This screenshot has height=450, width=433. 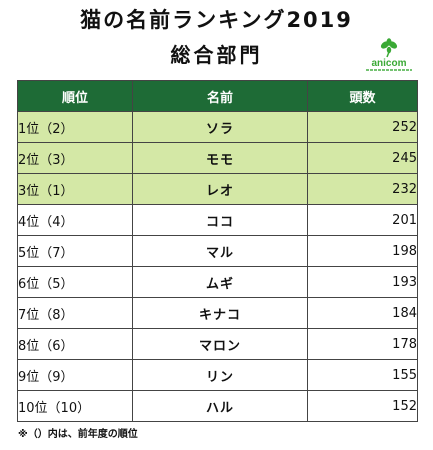 I want to click on count-cell: 178, so click(x=362, y=344).